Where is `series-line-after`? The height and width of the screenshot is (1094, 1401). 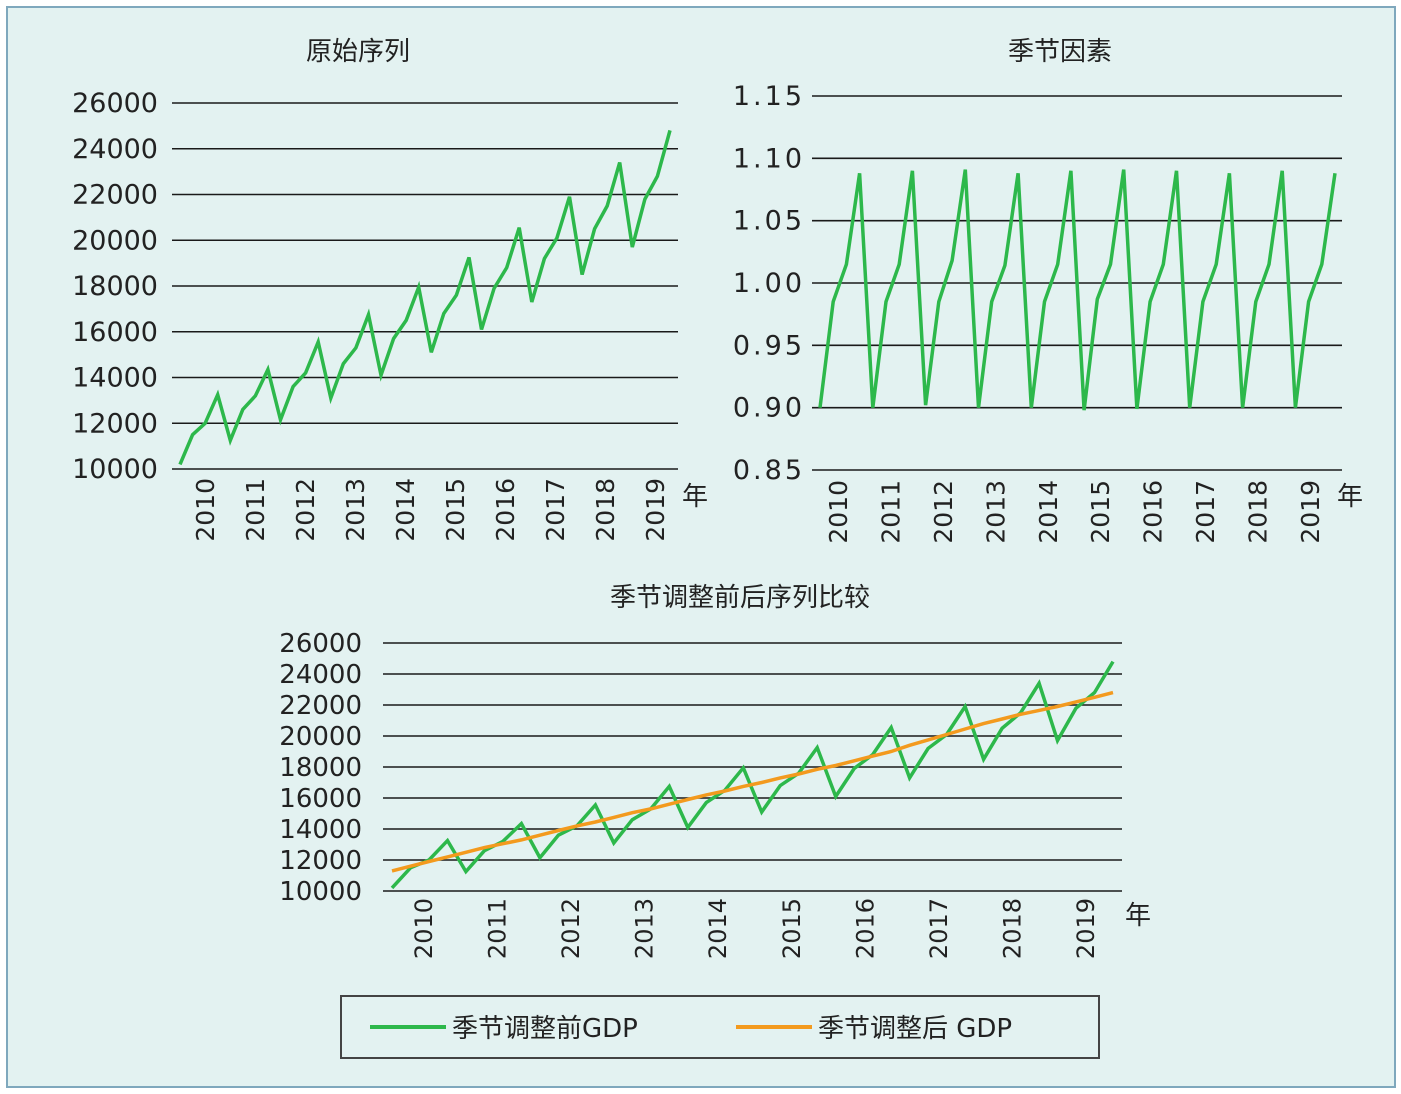
series-line-after is located at coordinates (752, 781).